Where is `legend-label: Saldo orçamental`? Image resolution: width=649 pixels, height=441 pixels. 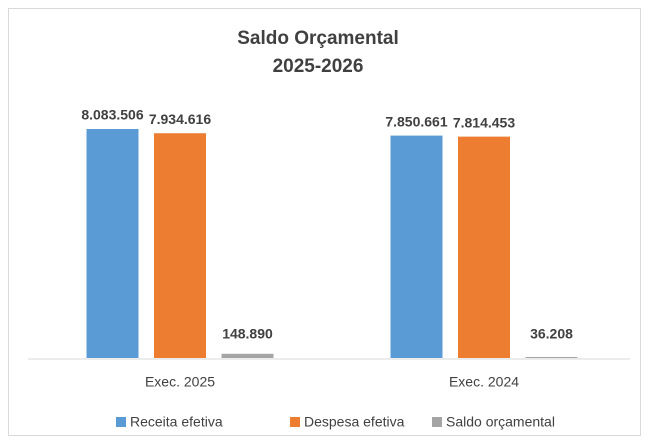
legend-label: Saldo orçamental is located at coordinates (500, 422).